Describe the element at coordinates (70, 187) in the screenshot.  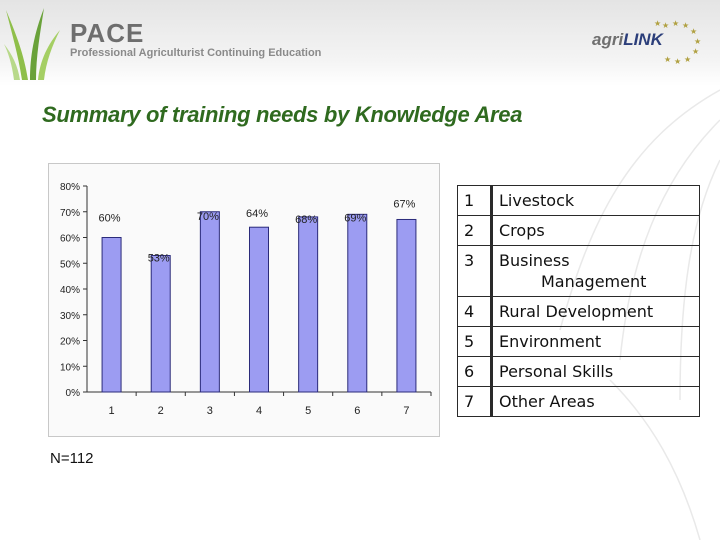
I see `y-tick-label: 80%` at that location.